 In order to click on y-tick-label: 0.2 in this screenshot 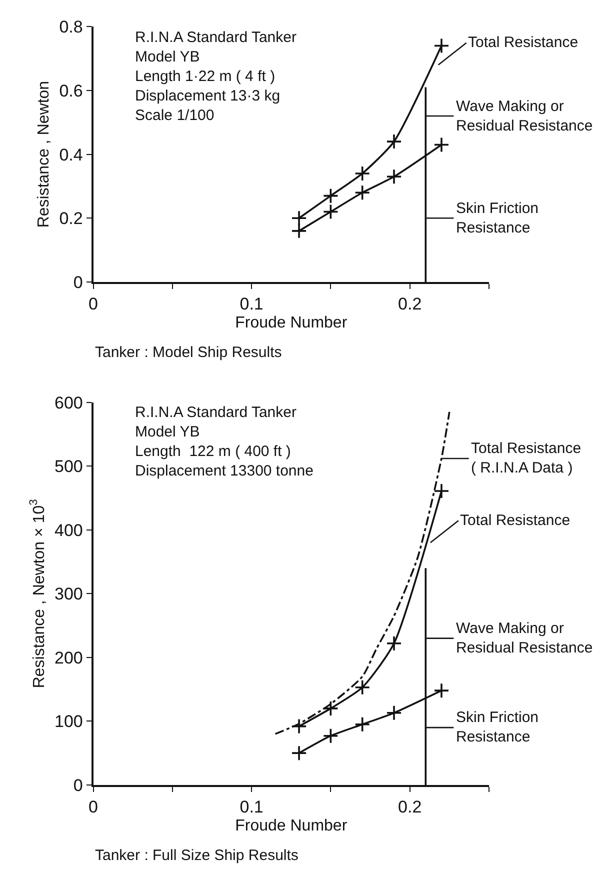, I will do `click(71, 218)`.